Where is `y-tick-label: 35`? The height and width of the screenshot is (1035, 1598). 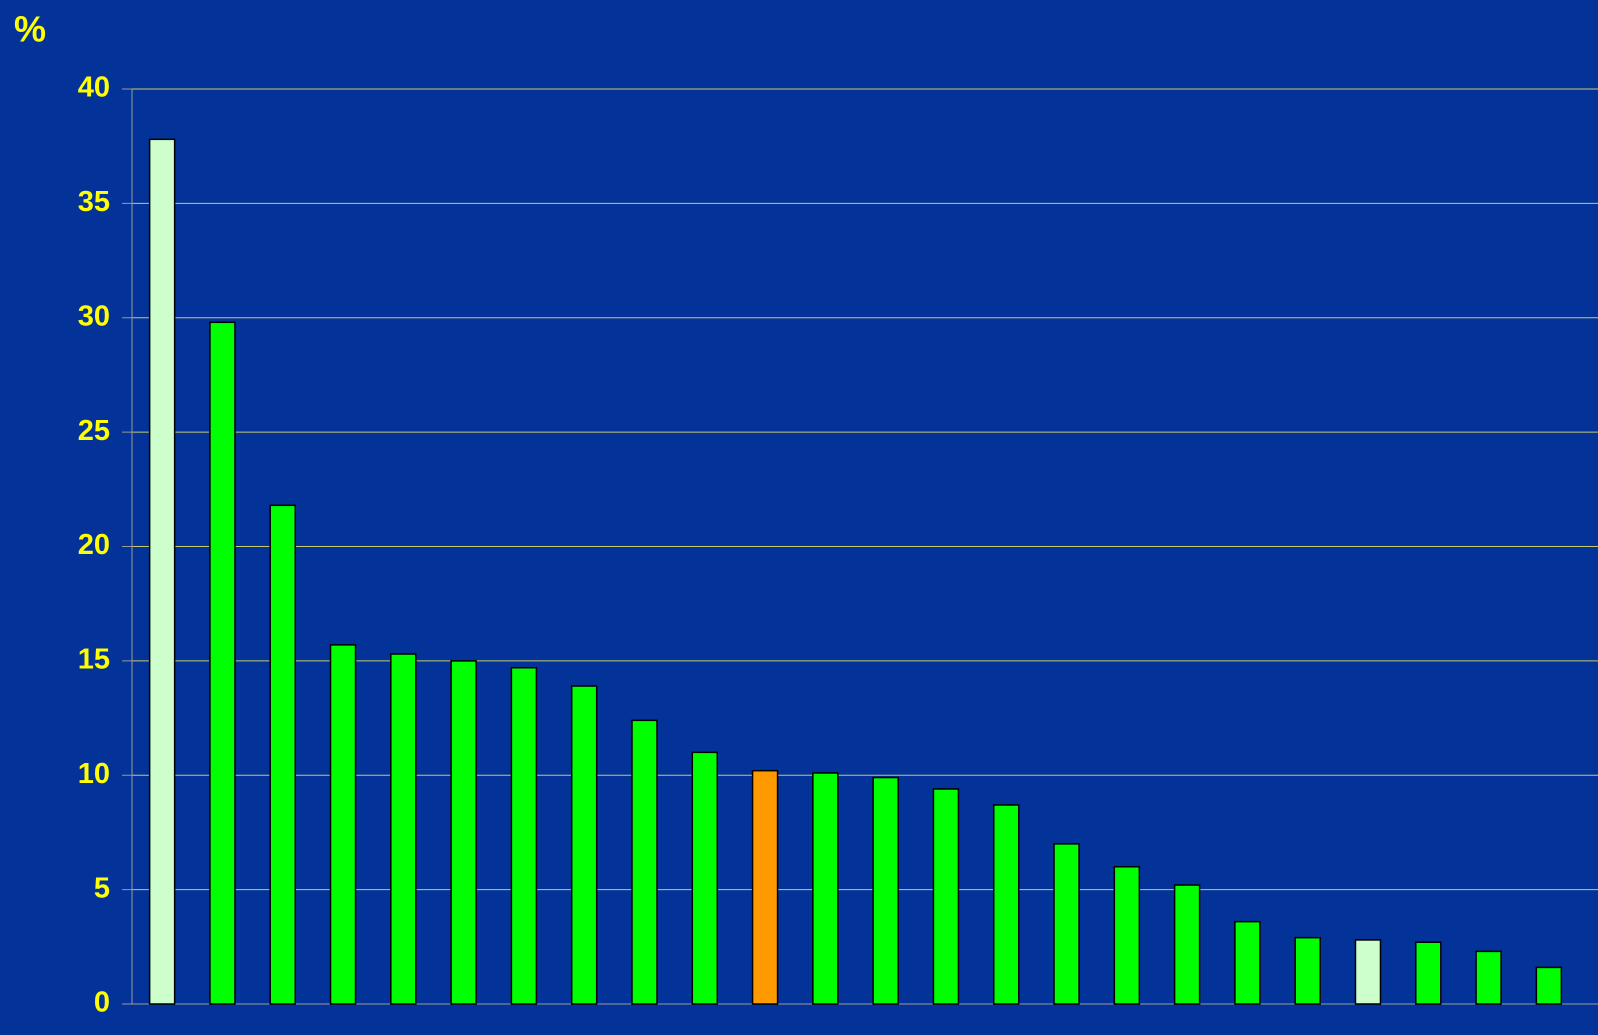 y-tick-label: 35 is located at coordinates (94, 202).